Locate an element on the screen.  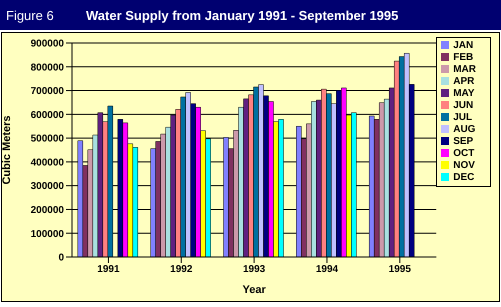
legend-label: JAN is located at coordinates (463, 45).